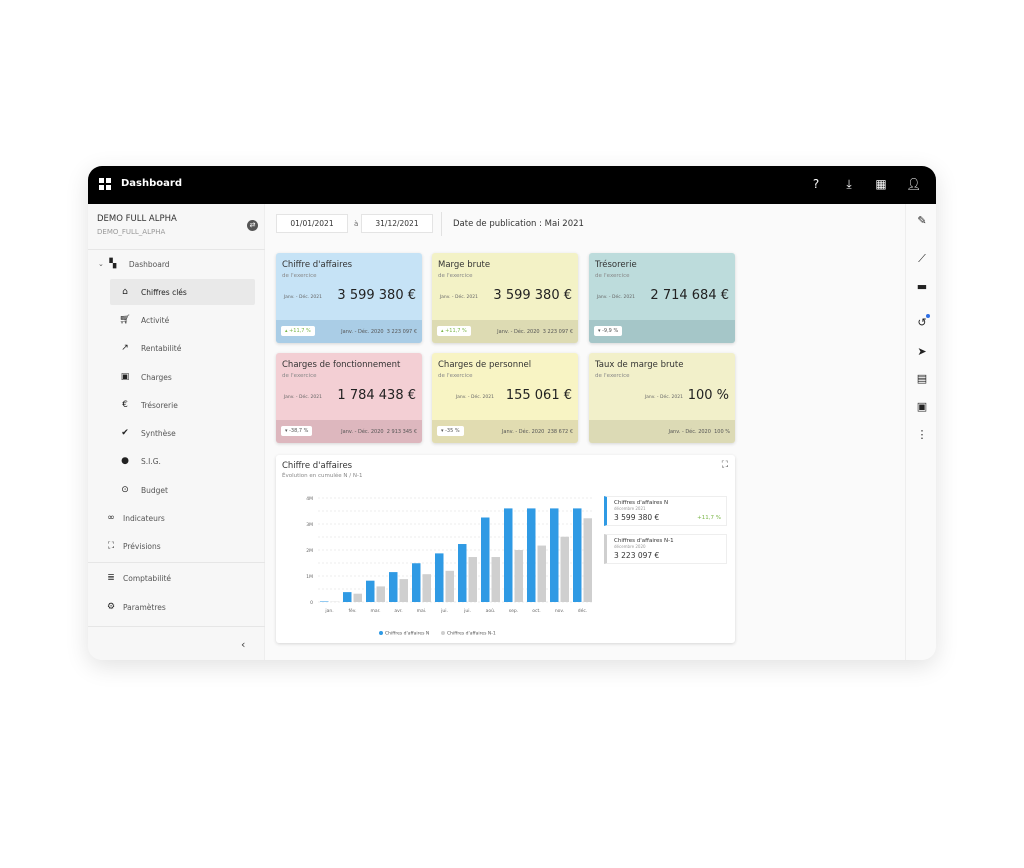 This screenshot has height=868, width=1024. Describe the element at coordinates (537, 432) in the screenshot. I see `previous-period: Janv. - Déc. 2020 238 672 €` at that location.